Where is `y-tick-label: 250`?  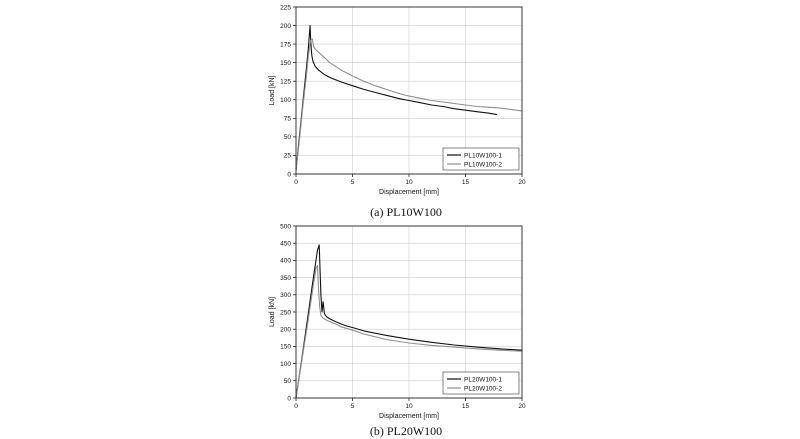
y-tick-label: 250 is located at coordinates (285, 312).